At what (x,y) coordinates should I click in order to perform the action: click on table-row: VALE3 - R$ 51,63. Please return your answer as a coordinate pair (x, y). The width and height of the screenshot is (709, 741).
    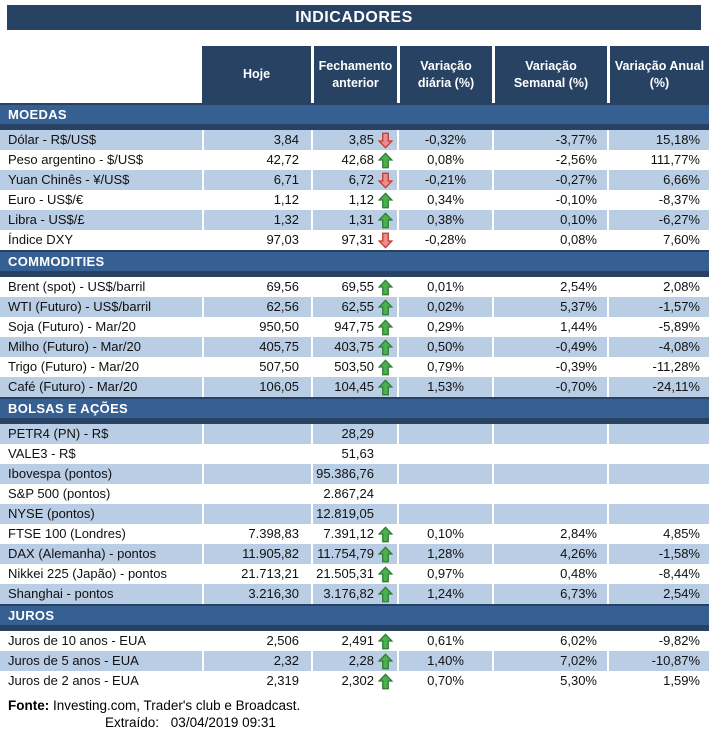
    Looking at the image, I should click on (354, 454).